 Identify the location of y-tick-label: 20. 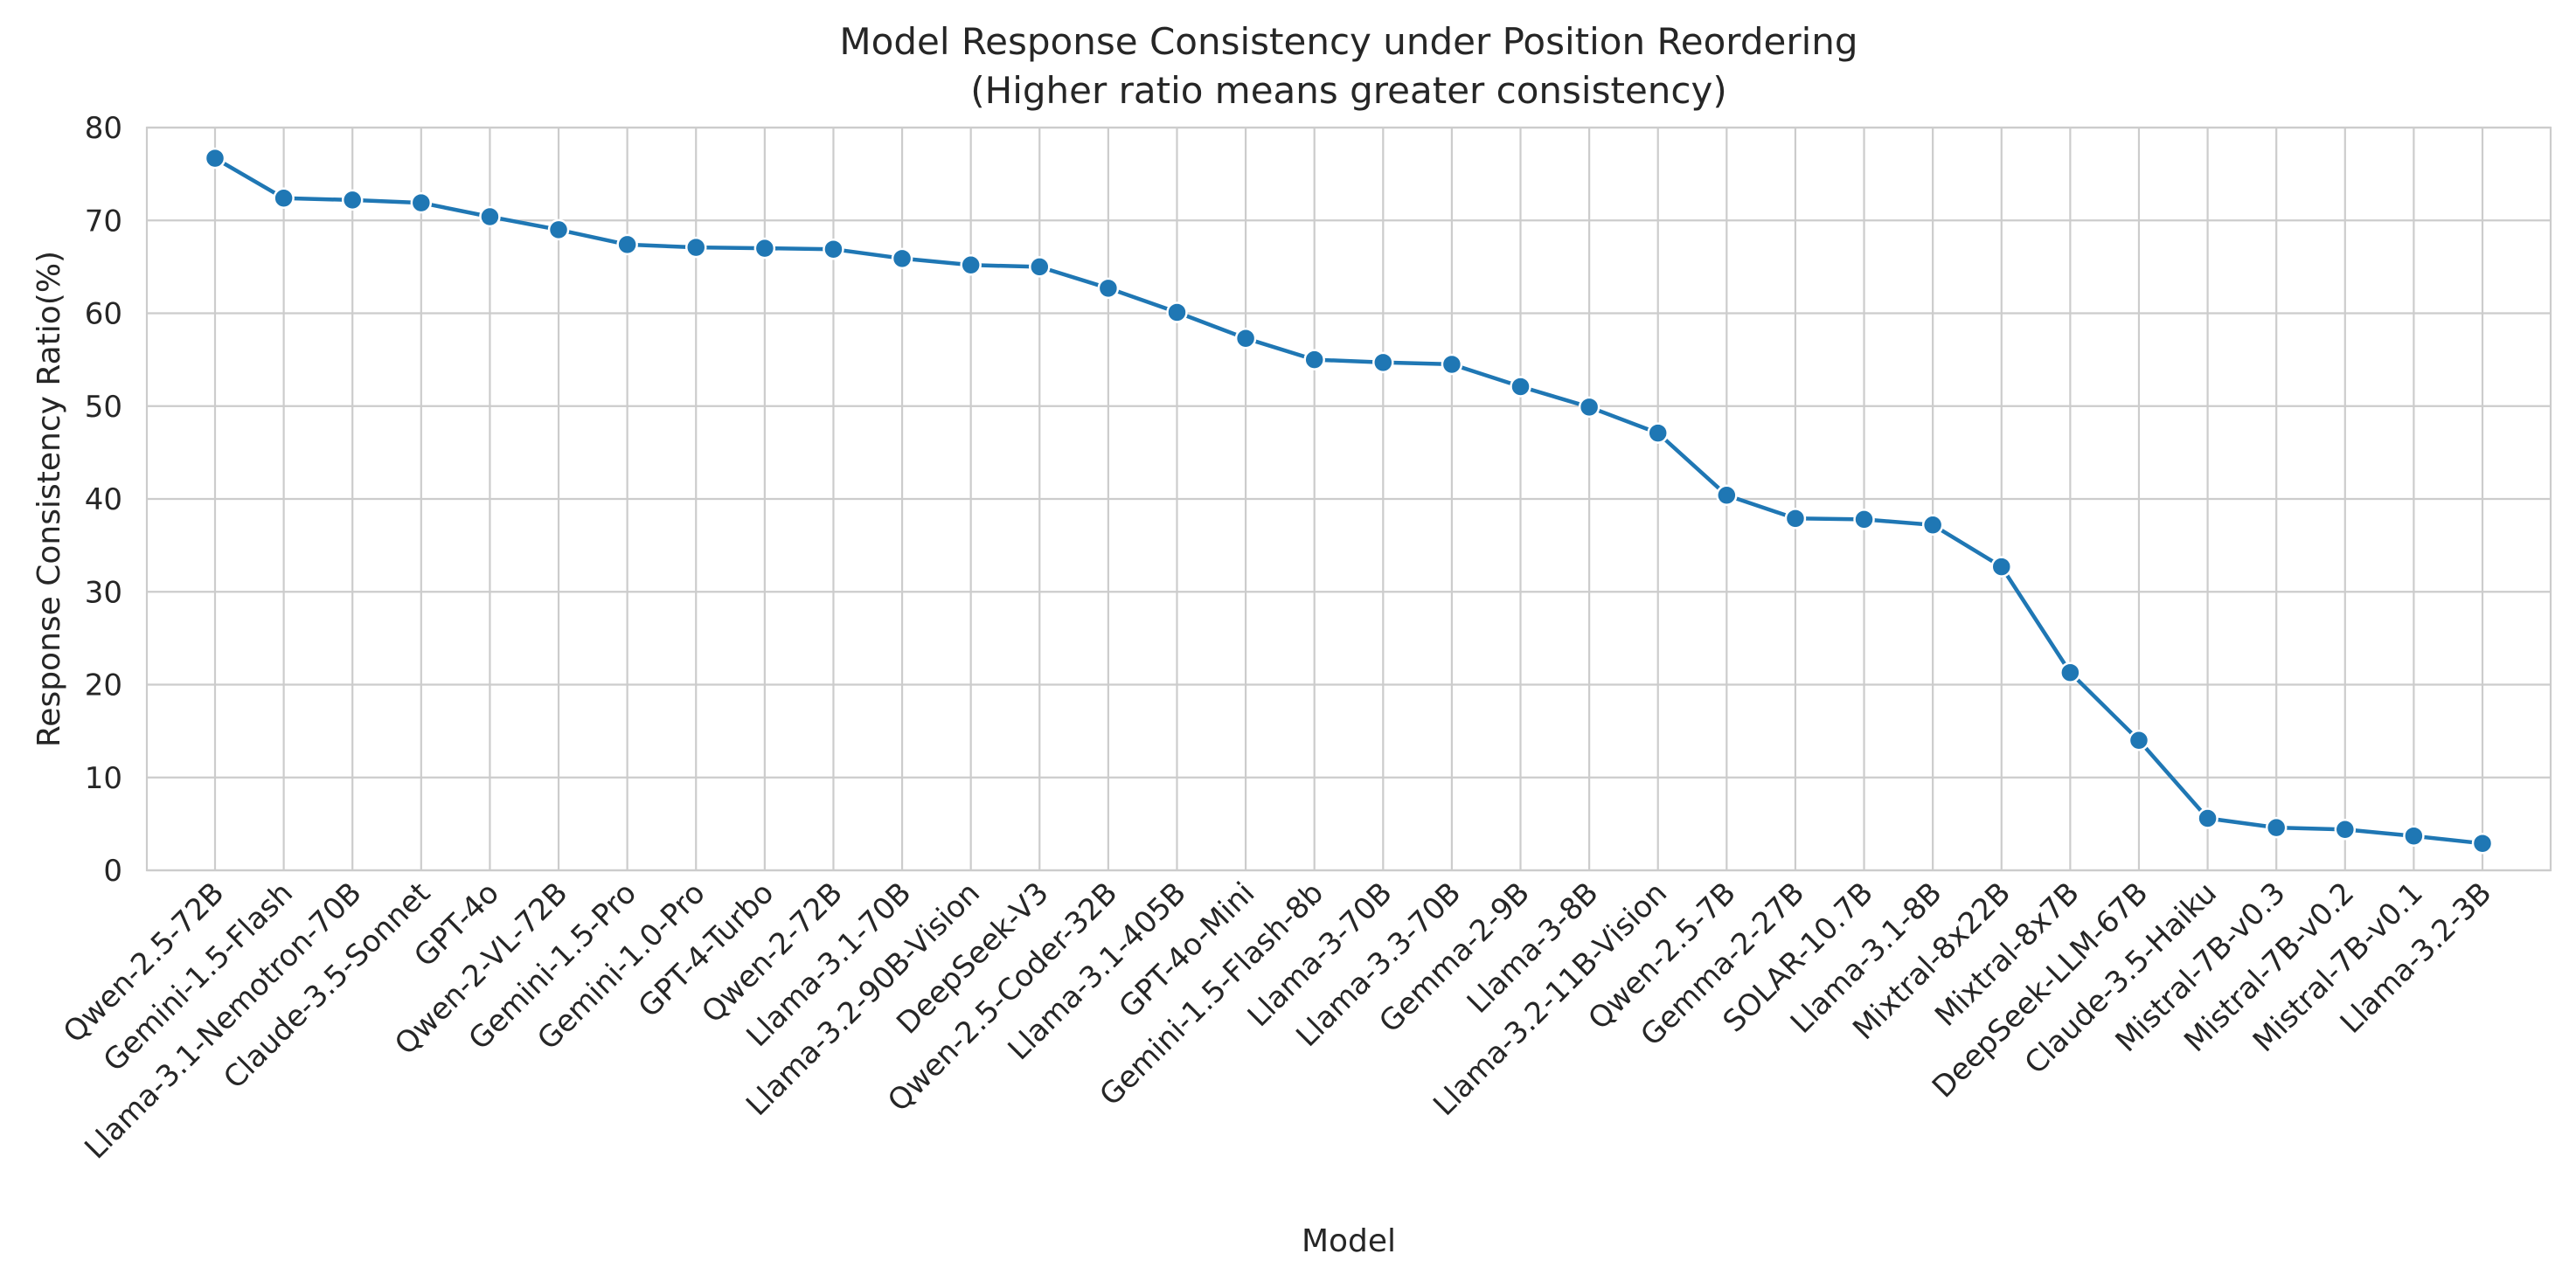
(103, 685).